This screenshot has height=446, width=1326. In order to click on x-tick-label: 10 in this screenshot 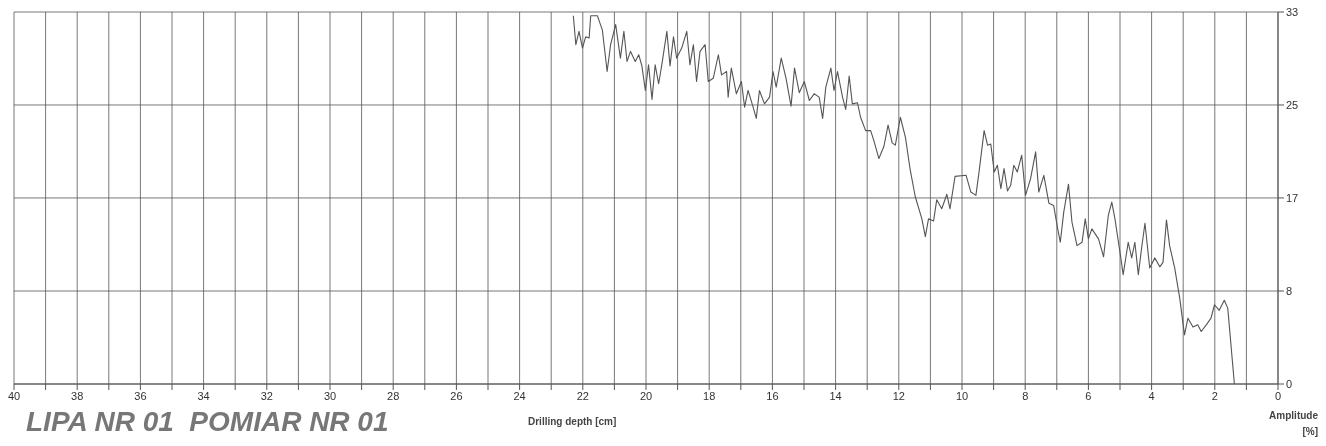, I will do `click(962, 395)`.